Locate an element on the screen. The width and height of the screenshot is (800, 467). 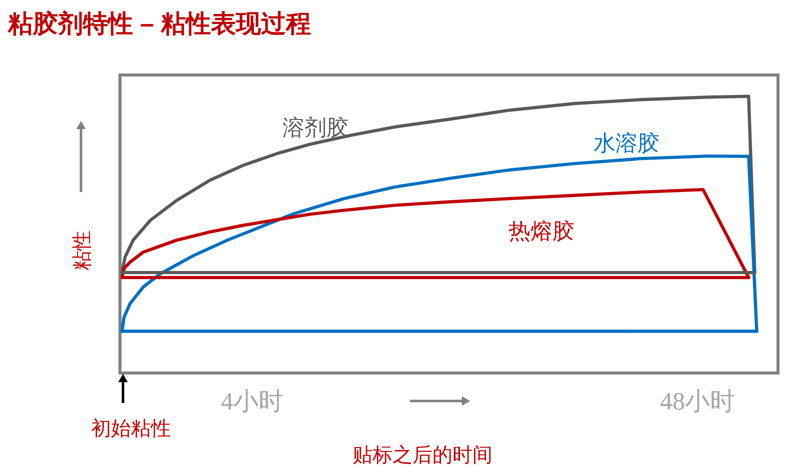
x-tick-label: 48小时 is located at coordinates (698, 402).